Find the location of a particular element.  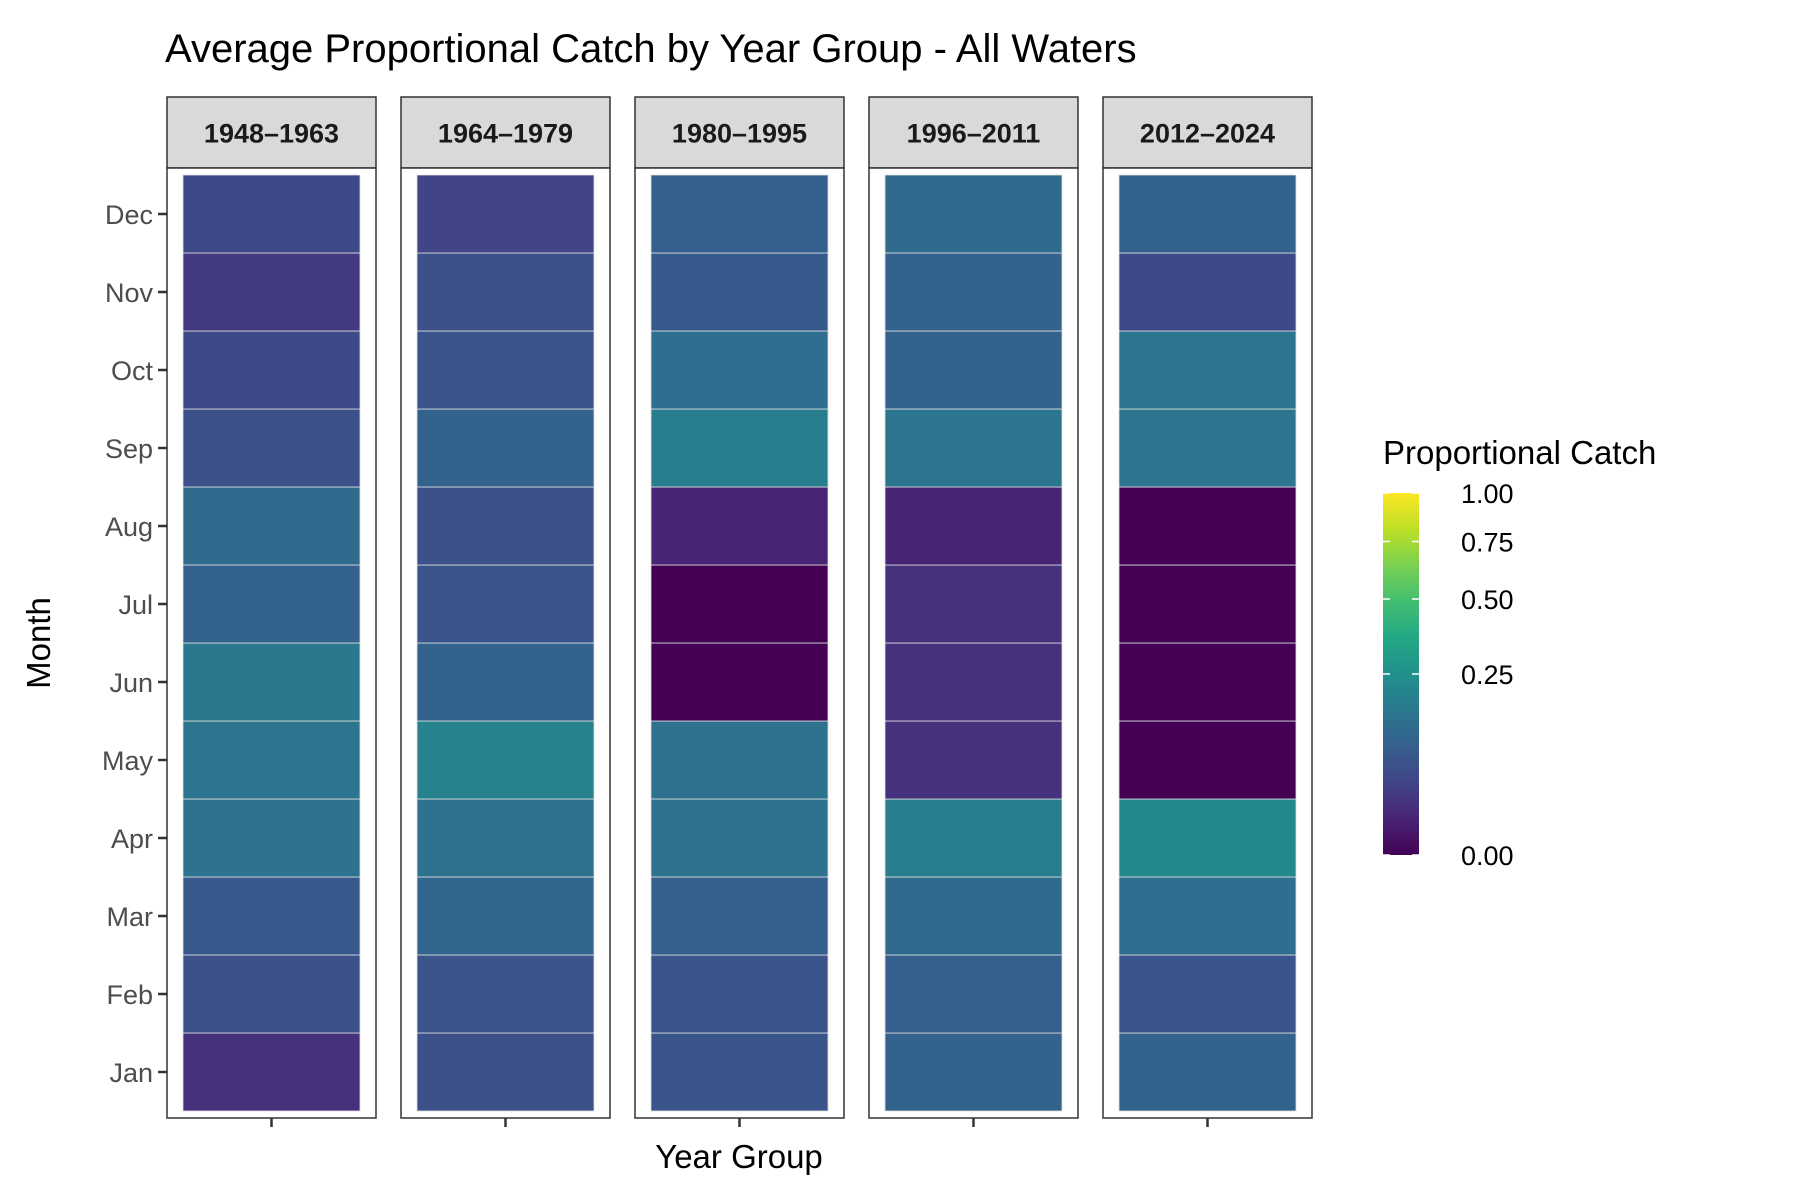

y-tick-label: Mar is located at coordinates (130, 917).